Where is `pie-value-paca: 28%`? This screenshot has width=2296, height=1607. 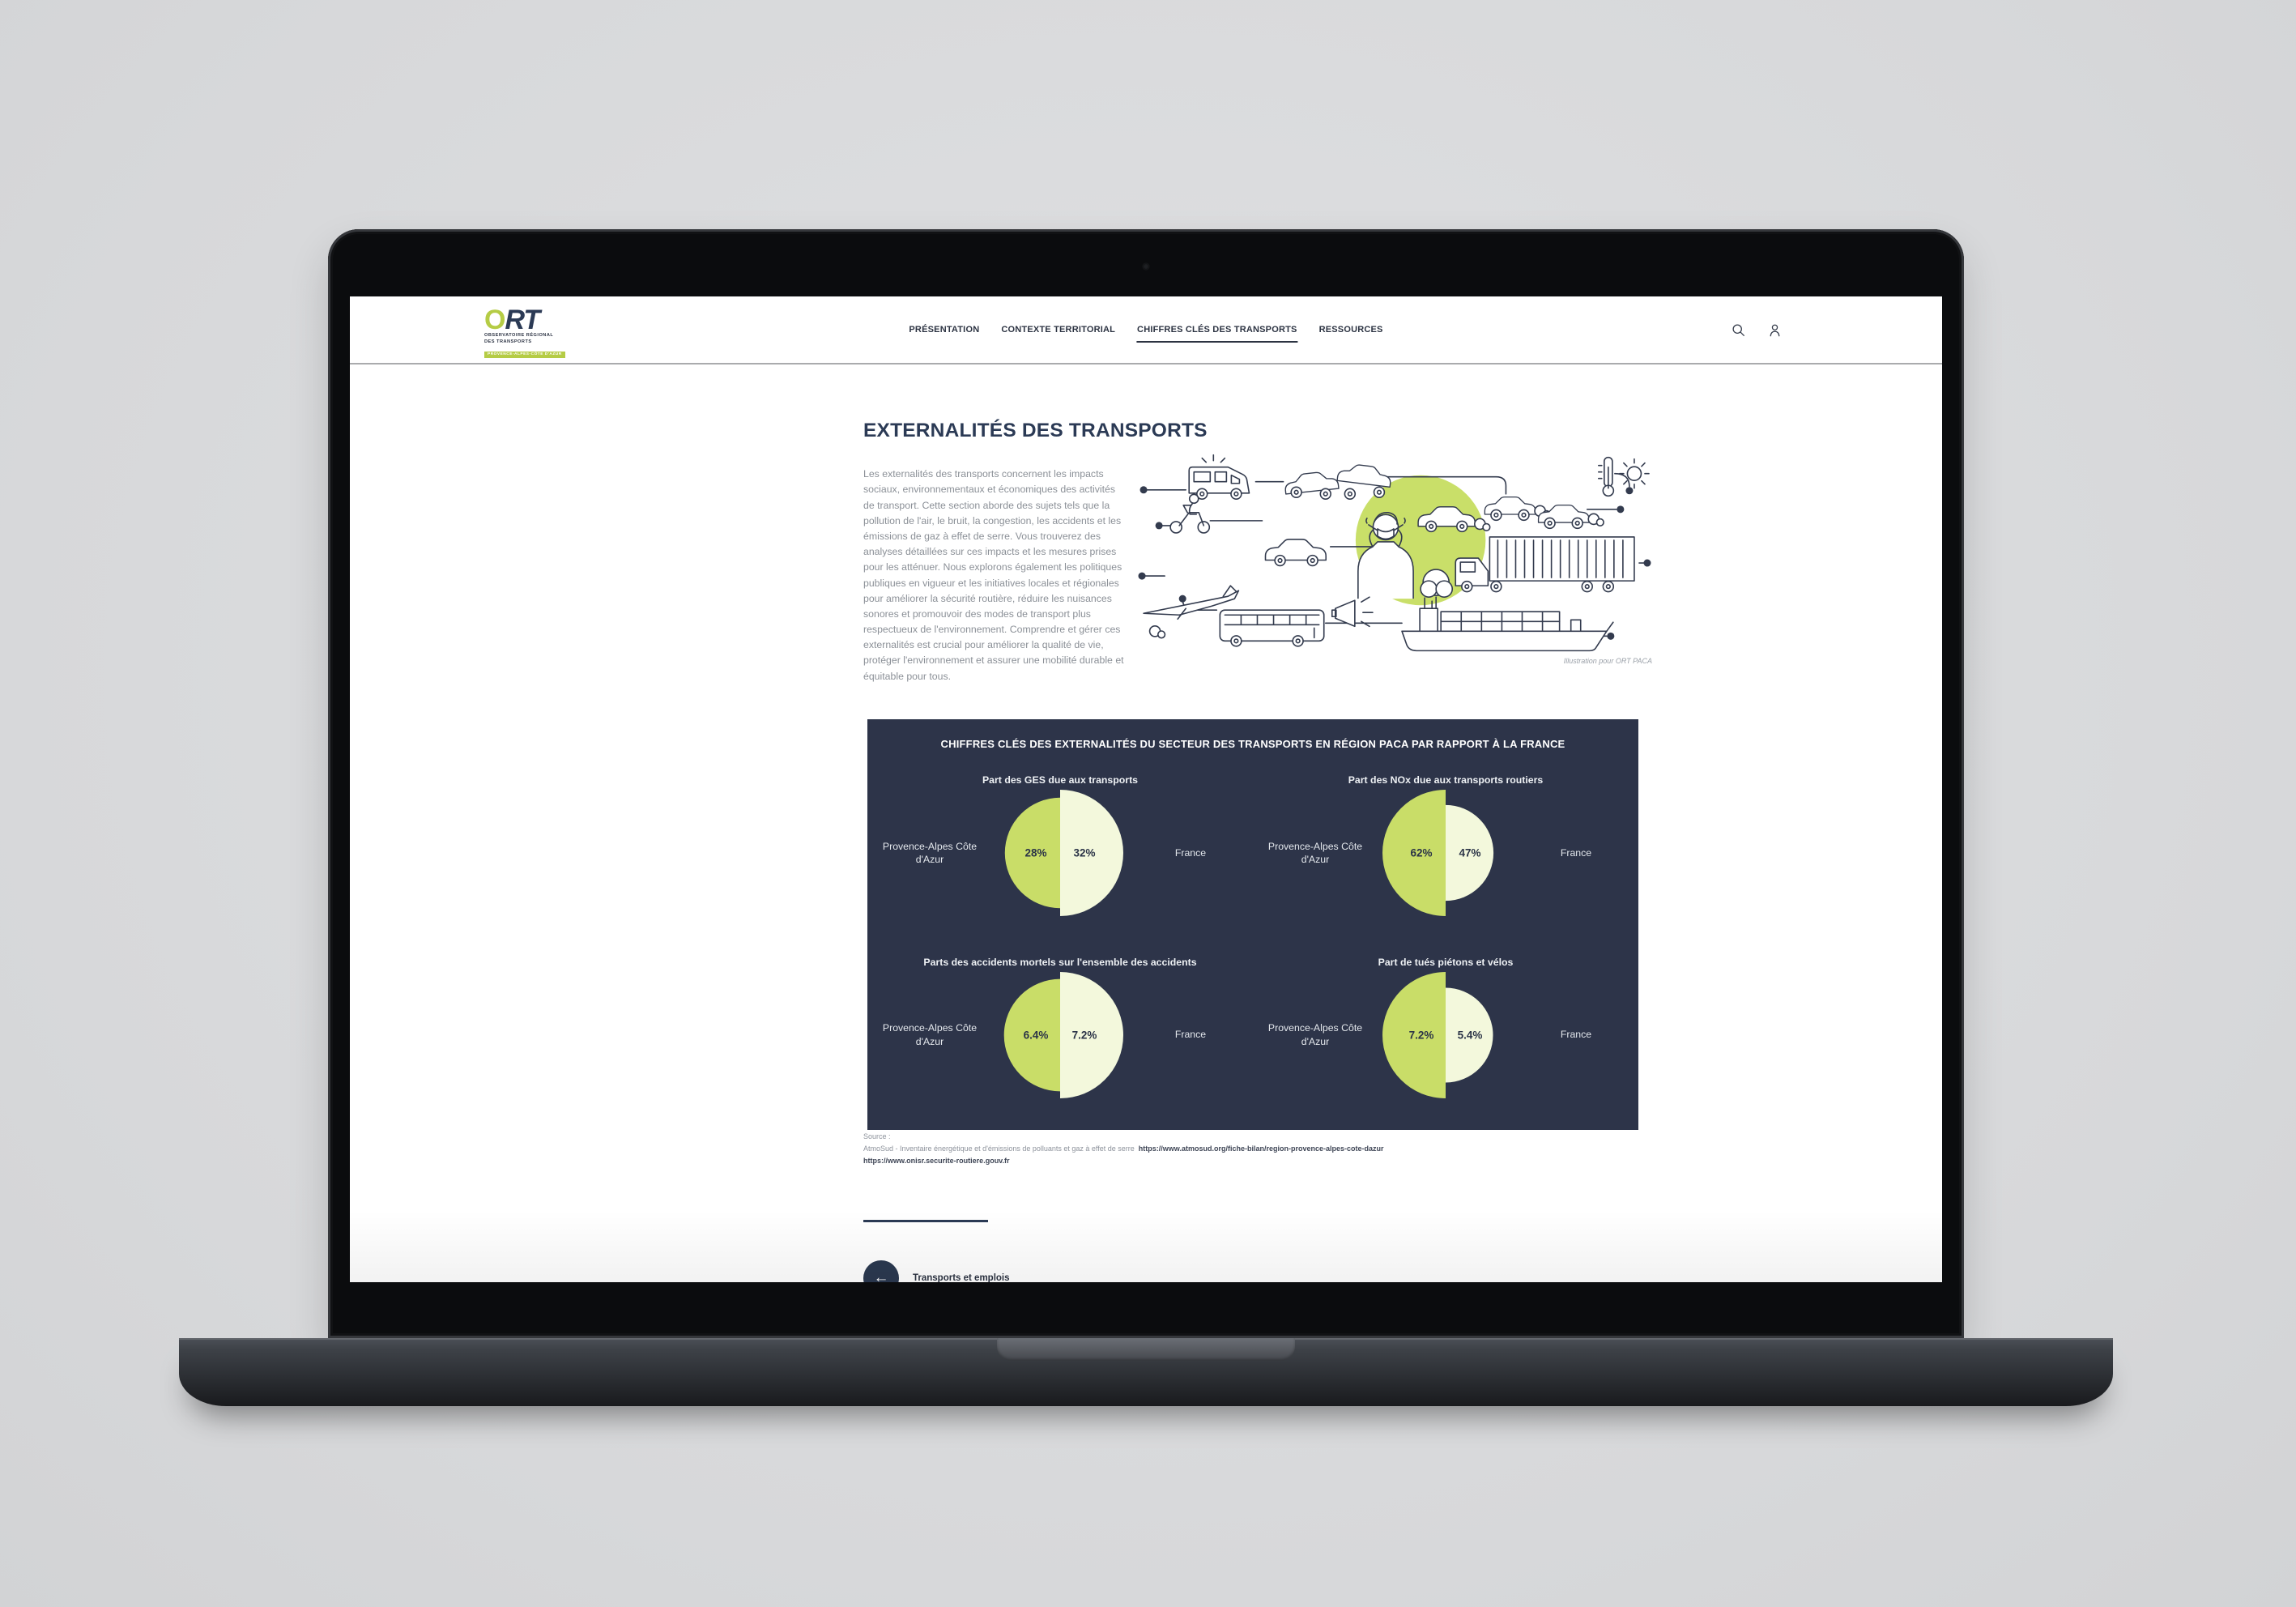
pie-value-paca: 28% is located at coordinates (1035, 853).